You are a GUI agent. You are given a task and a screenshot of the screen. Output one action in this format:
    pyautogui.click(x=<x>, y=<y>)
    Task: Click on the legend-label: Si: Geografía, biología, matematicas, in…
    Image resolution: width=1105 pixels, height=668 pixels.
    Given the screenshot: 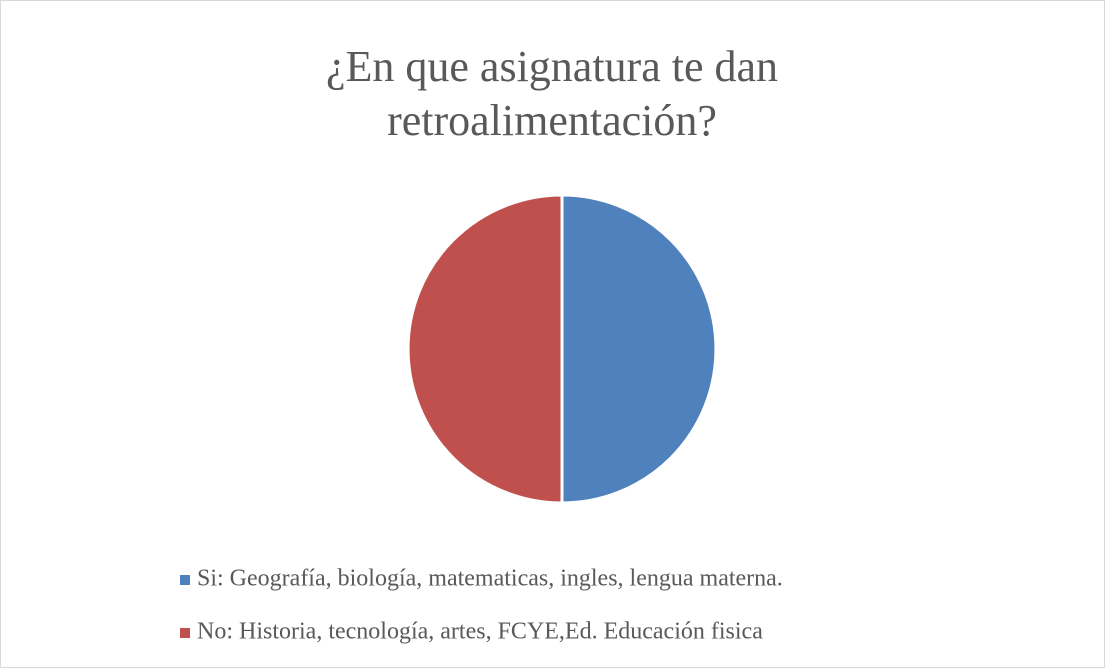 What is the action you would take?
    pyautogui.click(x=490, y=579)
    